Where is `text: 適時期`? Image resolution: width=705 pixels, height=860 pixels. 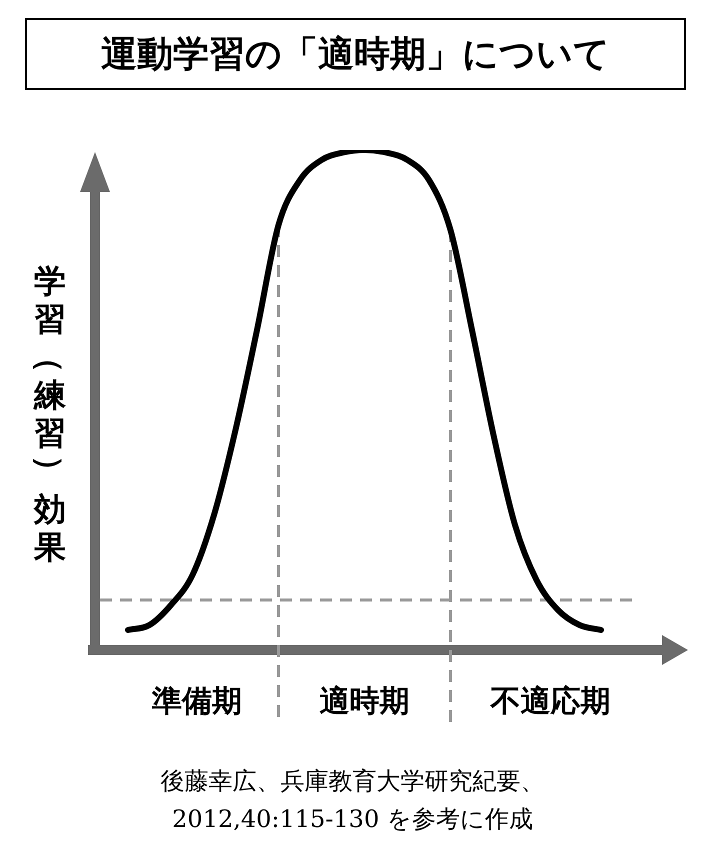 text: 適時期 is located at coordinates (365, 701).